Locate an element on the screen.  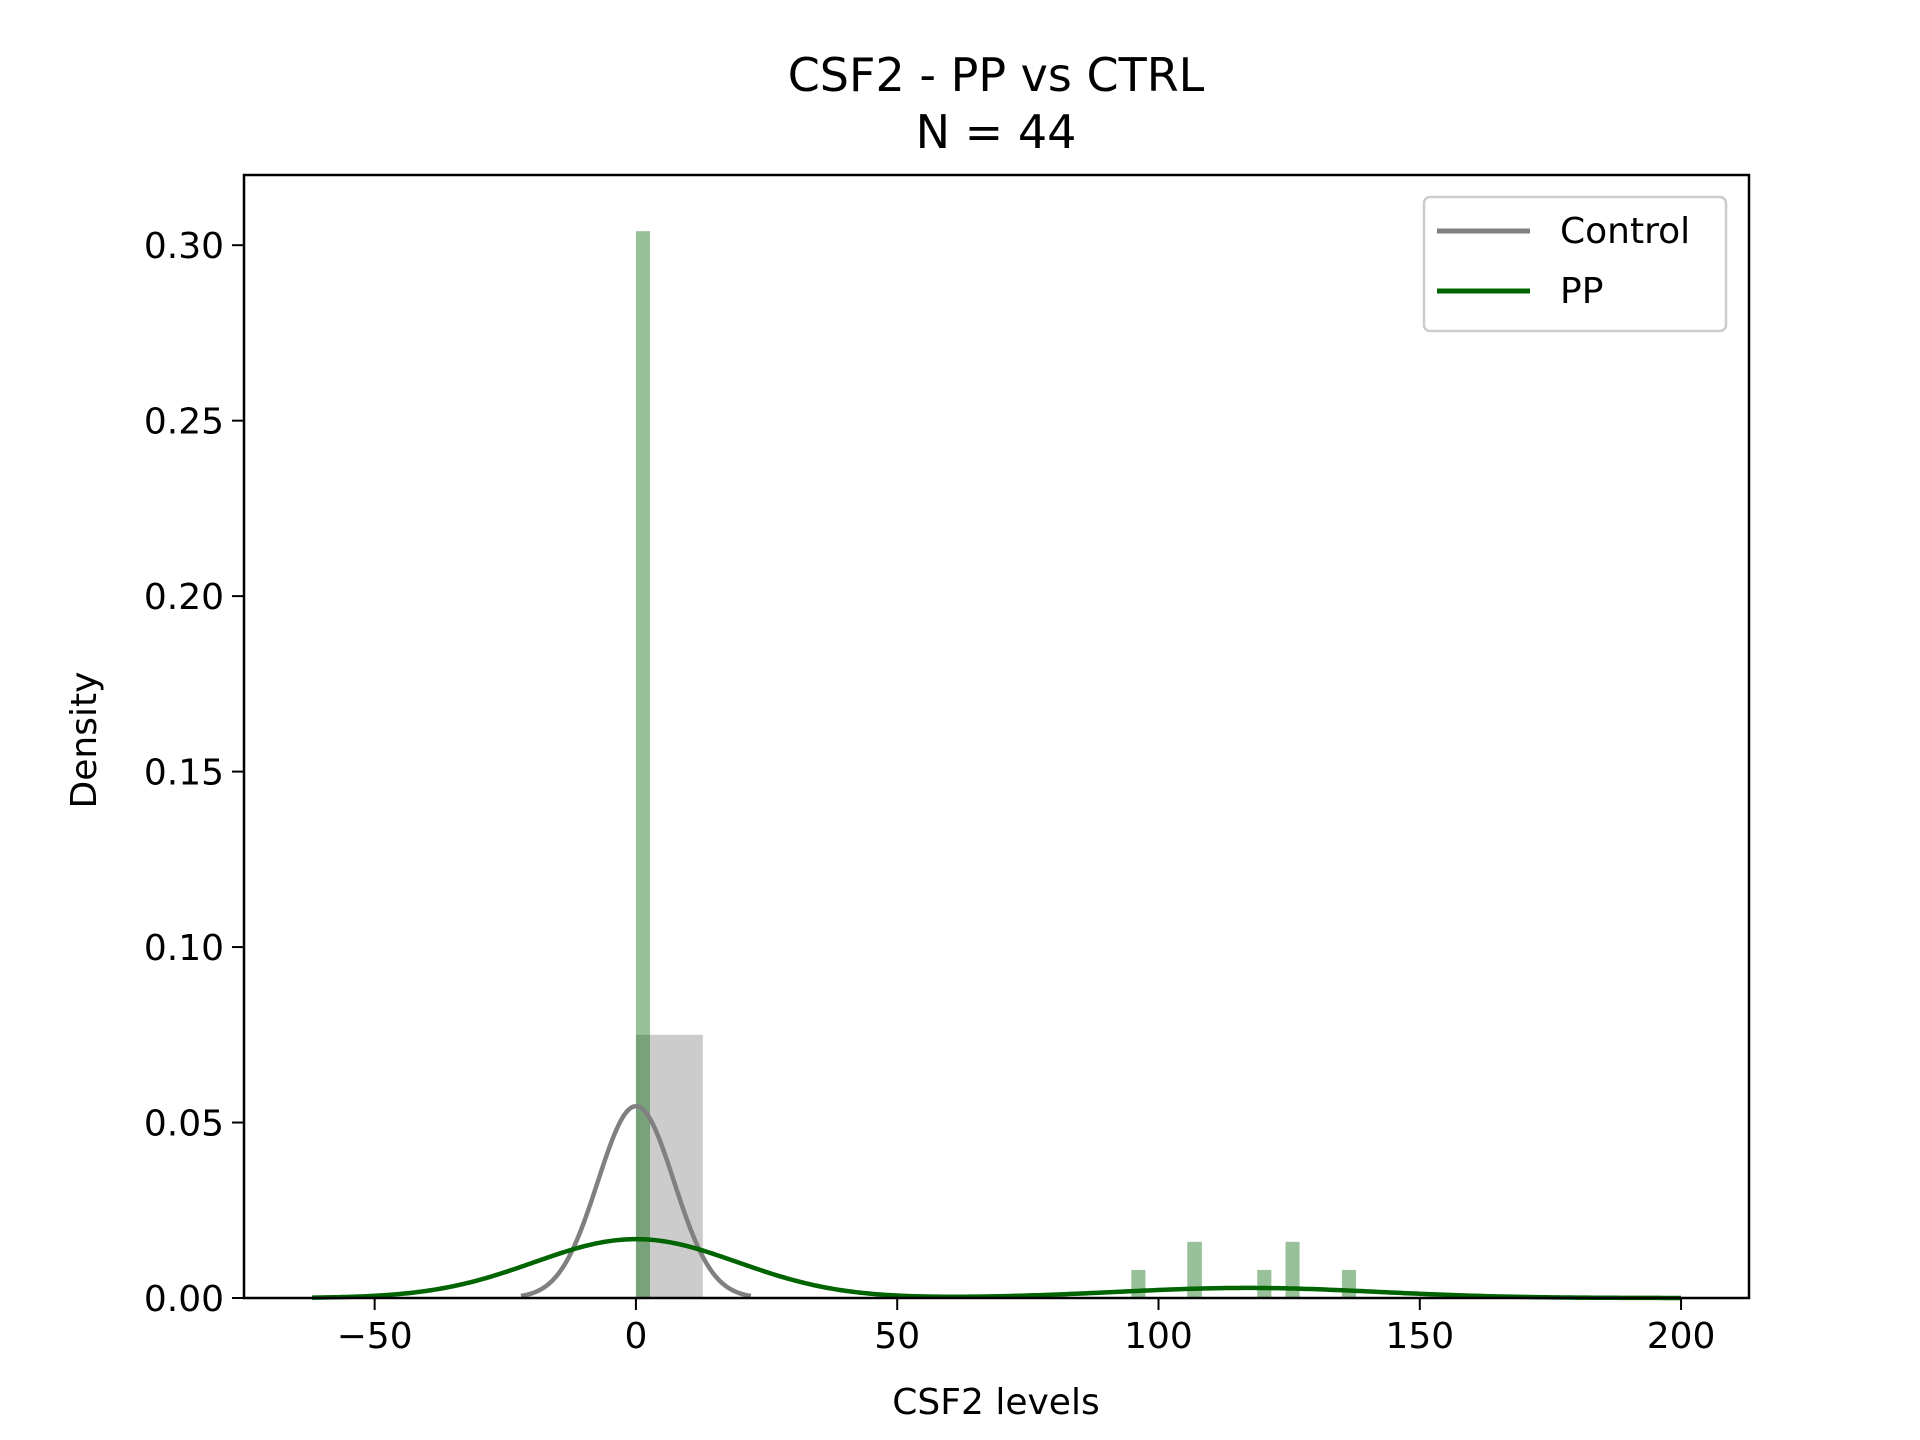
x-axis-label: CSF2 levels is located at coordinates (995, 1402).